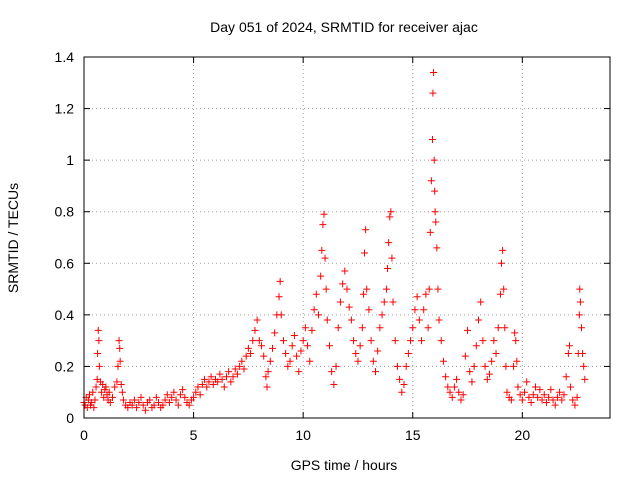  What do you see at coordinates (13, 238) in the screenshot?
I see `y-axis-label: SRMTID / TECUs` at bounding box center [13, 238].